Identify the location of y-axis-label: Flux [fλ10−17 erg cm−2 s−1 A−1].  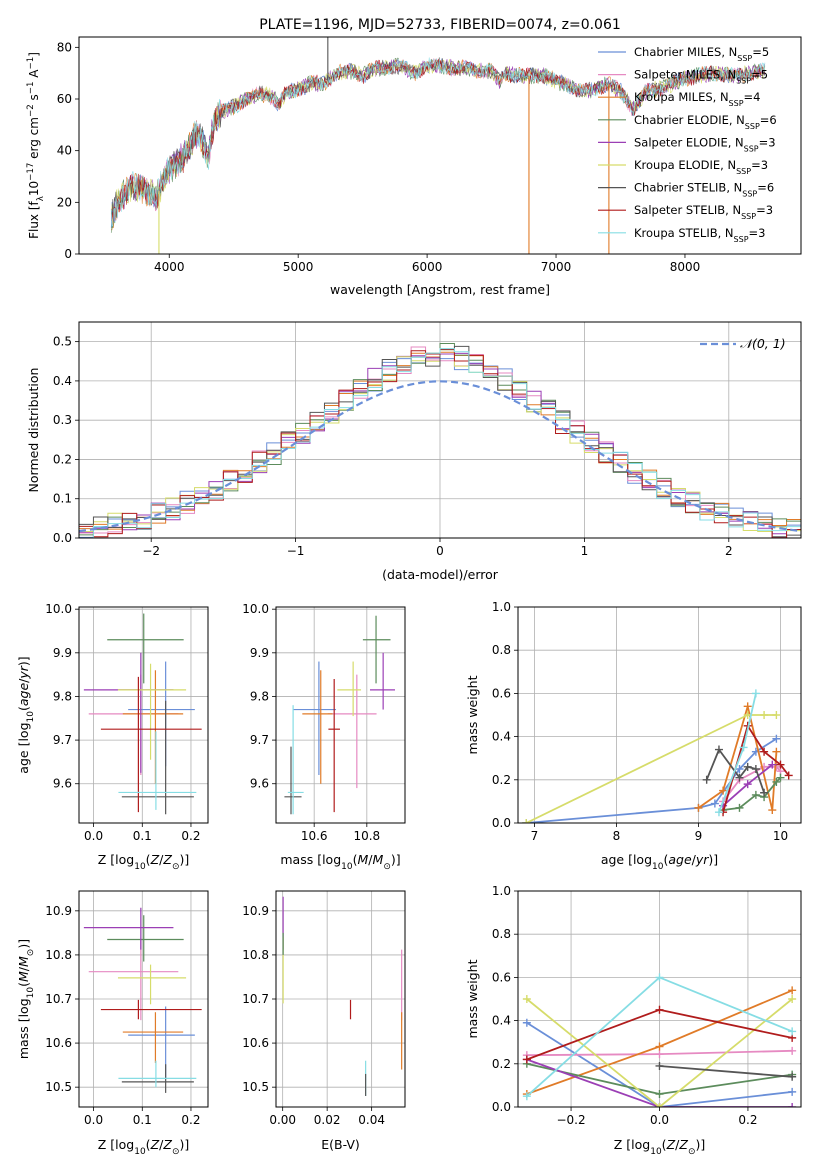
(36, 145).